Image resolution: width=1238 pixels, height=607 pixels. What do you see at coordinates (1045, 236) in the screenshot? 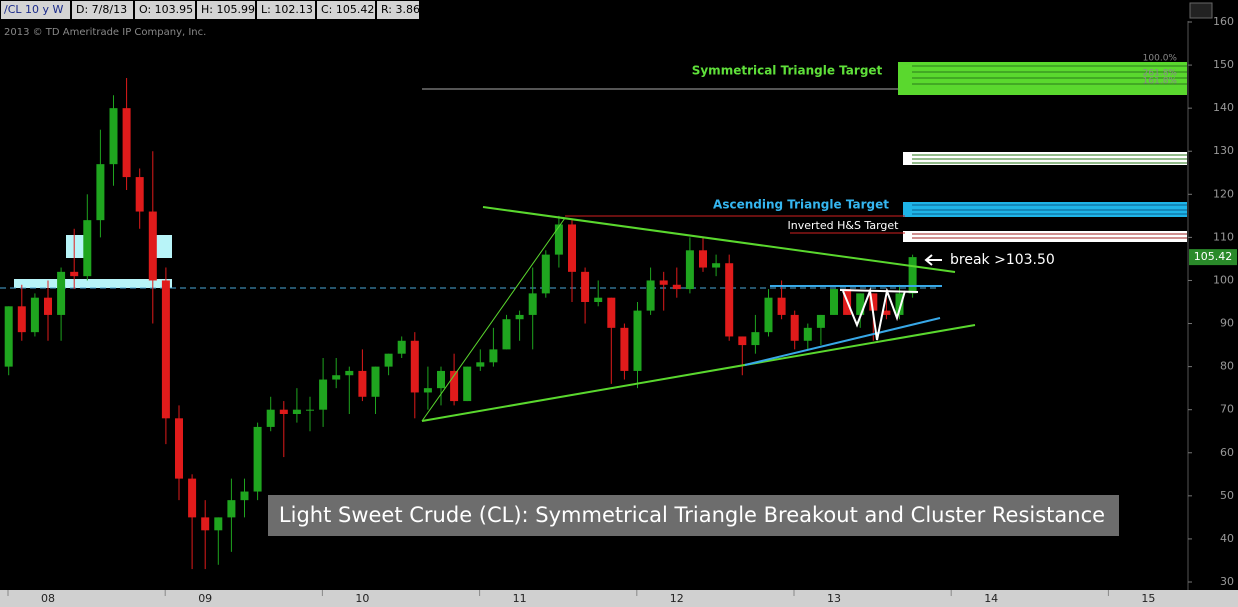
I see `target-zone` at bounding box center [1045, 236].